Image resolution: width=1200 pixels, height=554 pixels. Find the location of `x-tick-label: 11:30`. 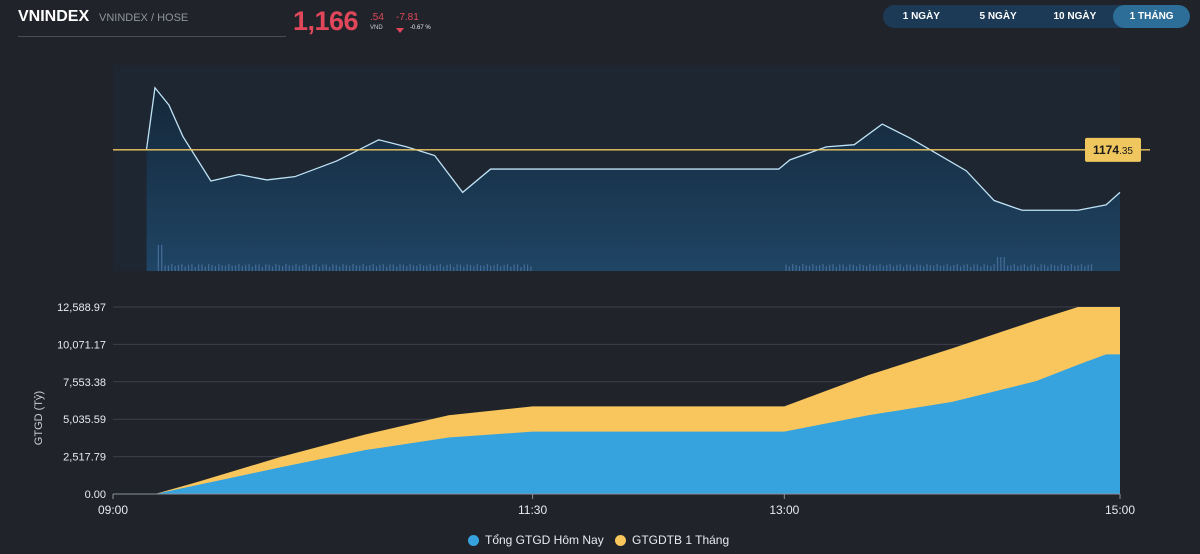

x-tick-label: 11:30 is located at coordinates (532, 510).